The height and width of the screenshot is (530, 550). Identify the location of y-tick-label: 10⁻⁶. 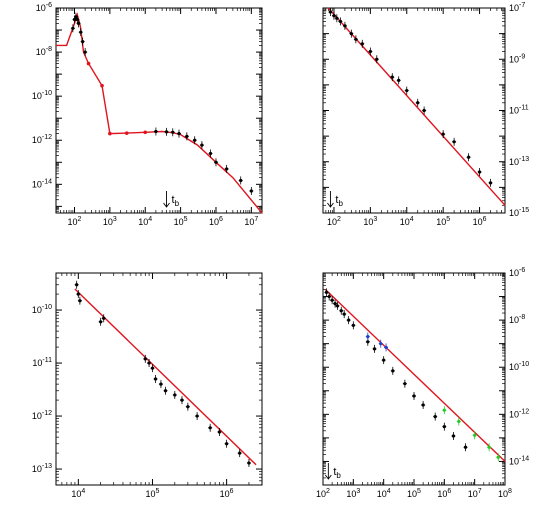
(44, 7).